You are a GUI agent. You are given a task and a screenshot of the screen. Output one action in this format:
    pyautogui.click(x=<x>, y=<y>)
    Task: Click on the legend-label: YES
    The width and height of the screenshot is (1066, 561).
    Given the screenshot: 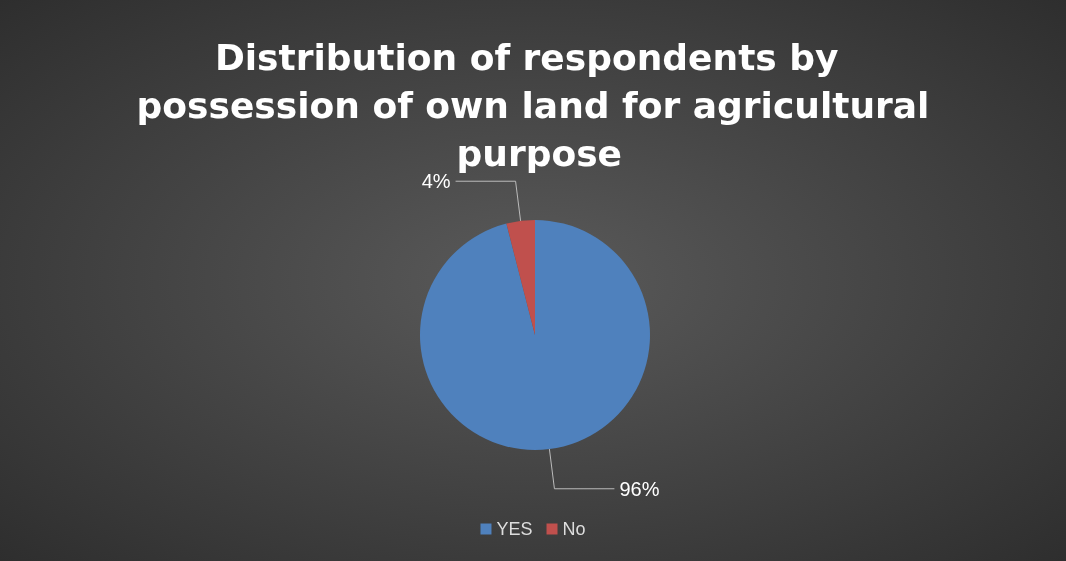 What is the action you would take?
    pyautogui.click(x=514, y=529)
    